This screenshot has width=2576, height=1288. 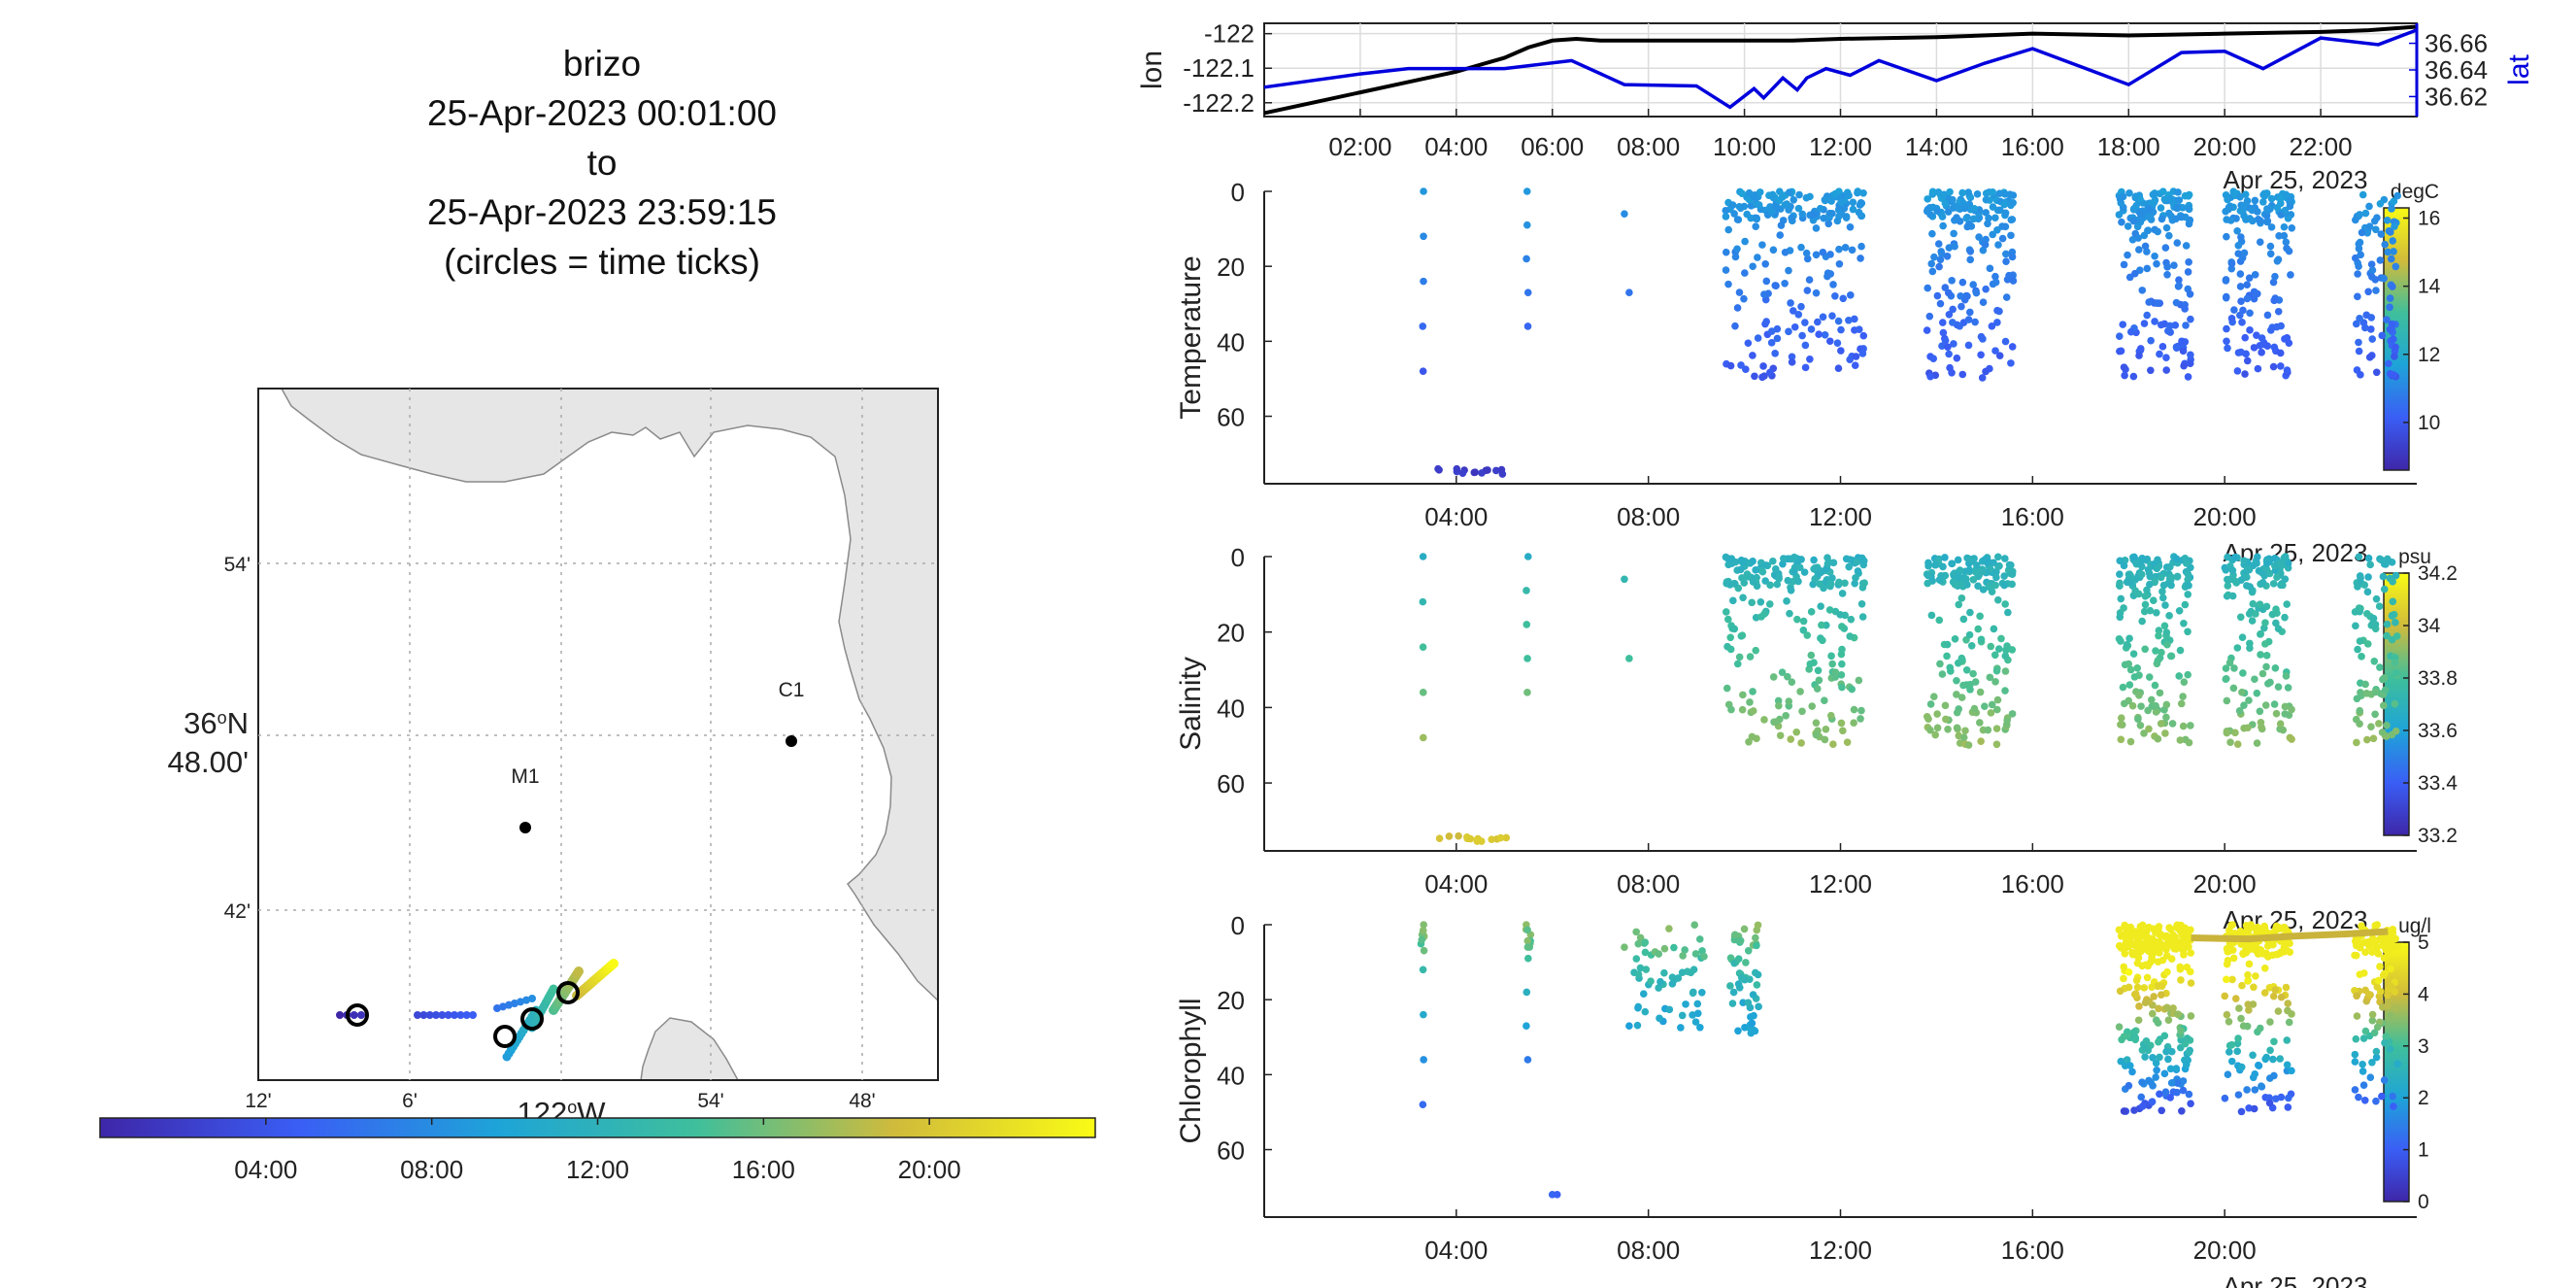 What do you see at coordinates (1910, 699) in the screenshot?
I see `panel-scatter` at bounding box center [1910, 699].